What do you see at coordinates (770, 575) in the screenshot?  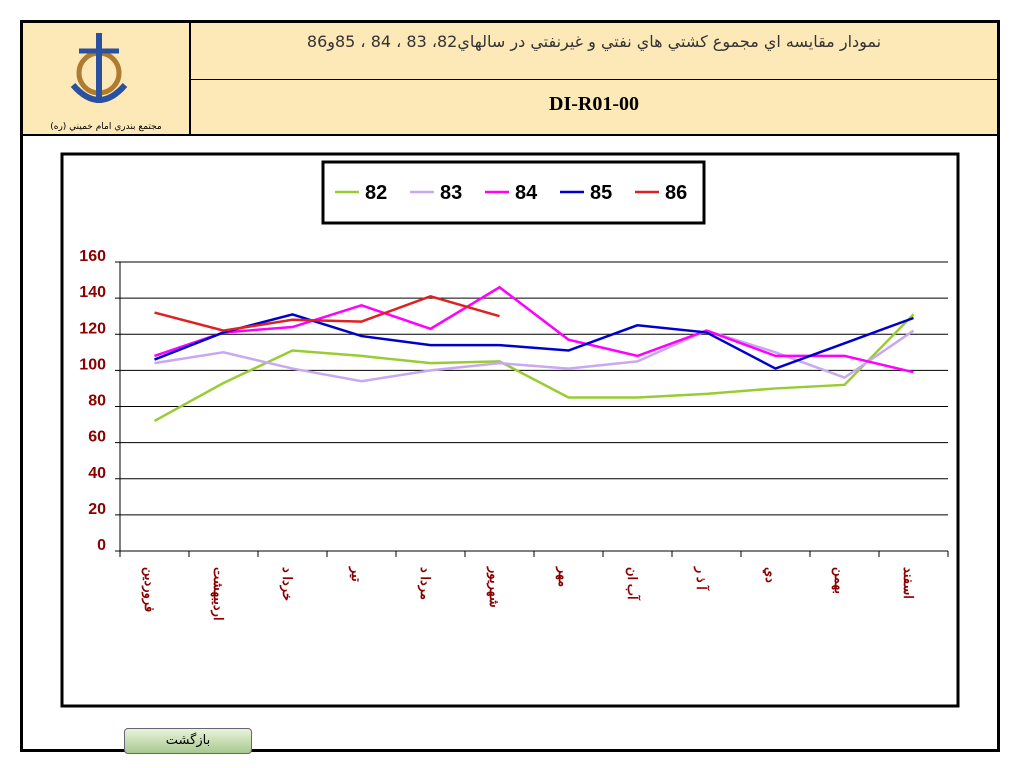 I see `x-tick-label: دي` at bounding box center [770, 575].